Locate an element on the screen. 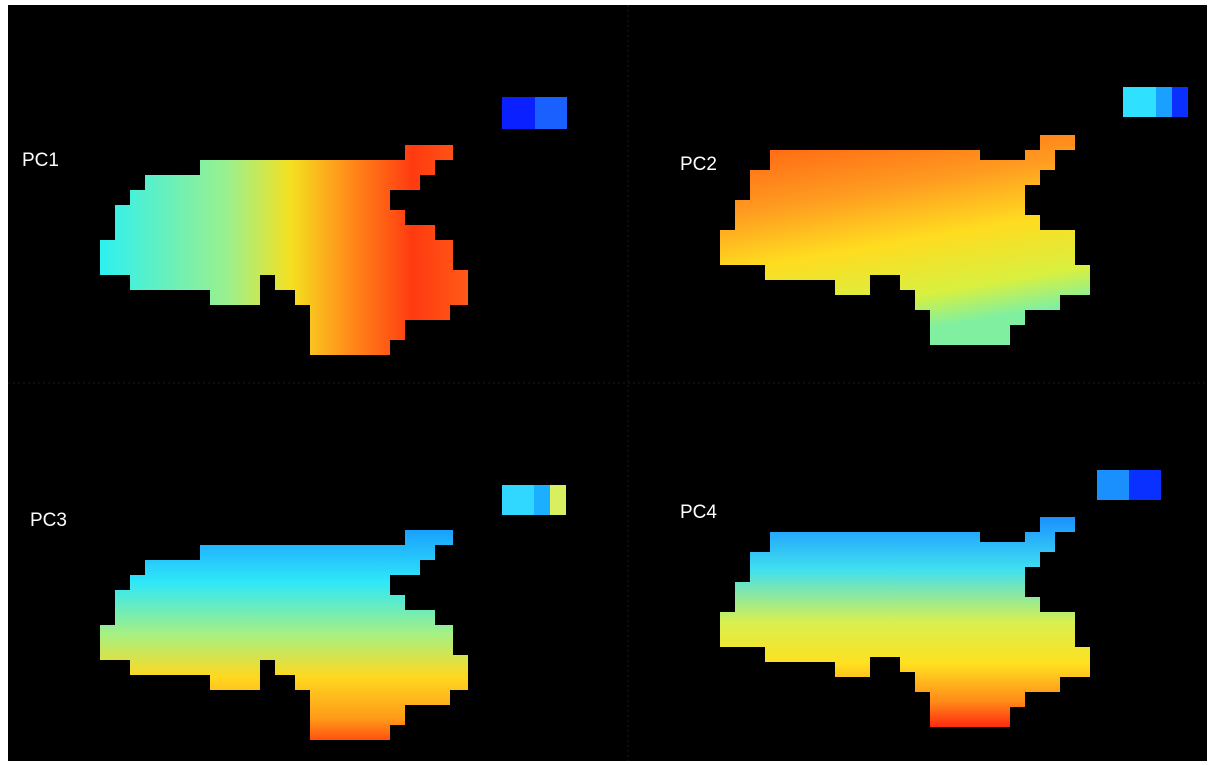 Image resolution: width=1212 pixels, height=765 pixels. panel-label: PC2 is located at coordinates (698, 164).